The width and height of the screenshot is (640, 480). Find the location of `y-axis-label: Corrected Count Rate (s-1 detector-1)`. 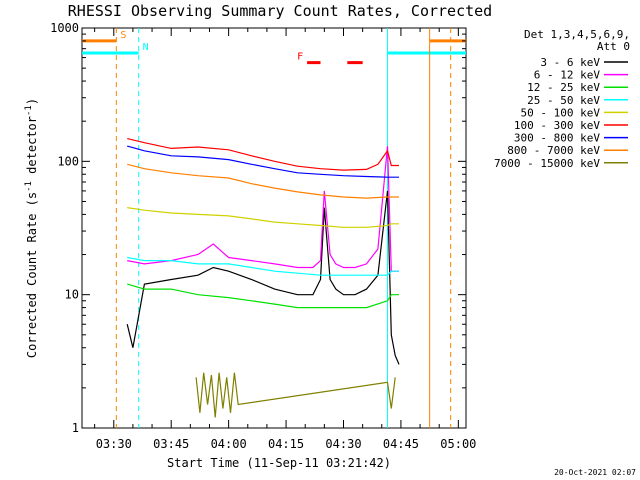

y-axis-label: Corrected Count Rate (s-1 detector-1) is located at coordinates (31, 228).